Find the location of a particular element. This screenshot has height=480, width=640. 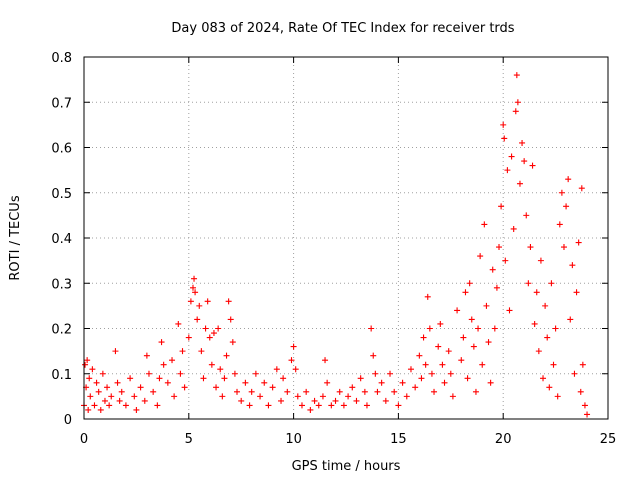

y-axis-label: ROTI / TECUs is located at coordinates (15, 237).